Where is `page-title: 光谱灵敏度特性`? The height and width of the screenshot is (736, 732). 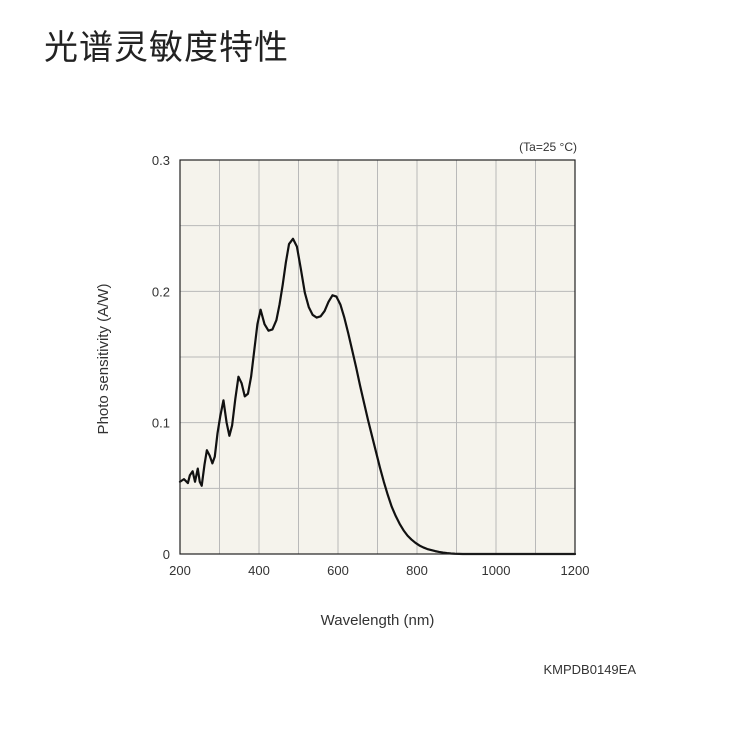 page-title: 光谱灵敏度特性 is located at coordinates (166, 48).